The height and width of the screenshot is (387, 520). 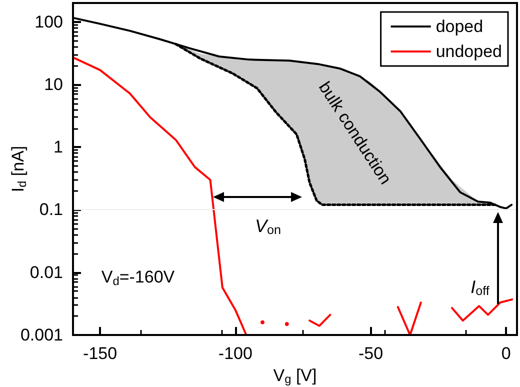 I want to click on y-tick-label: 10, so click(x=53, y=84).